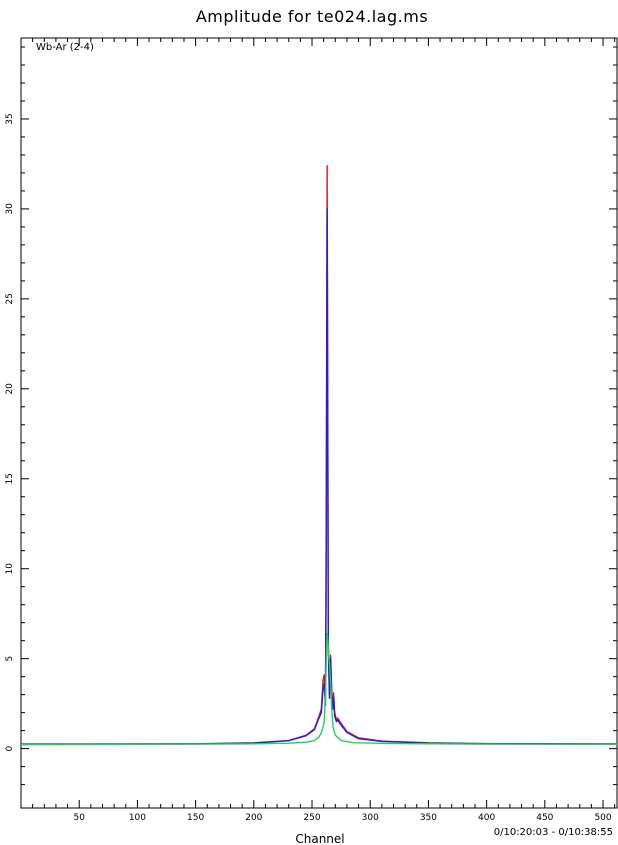  Describe the element at coordinates (10, 748) in the screenshot. I see `y-tick-label: 0` at that location.